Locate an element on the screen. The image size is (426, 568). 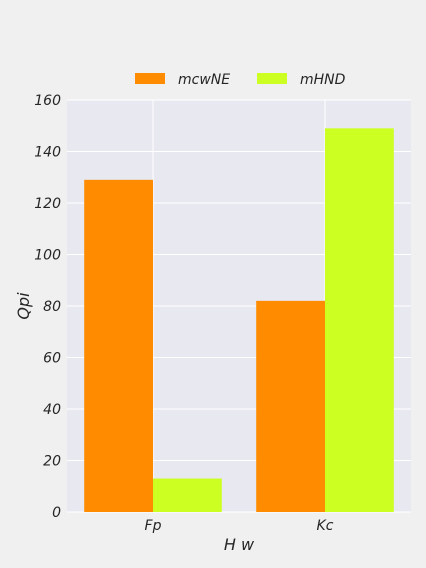
y-tick-label: 20 is located at coordinates (52, 462).